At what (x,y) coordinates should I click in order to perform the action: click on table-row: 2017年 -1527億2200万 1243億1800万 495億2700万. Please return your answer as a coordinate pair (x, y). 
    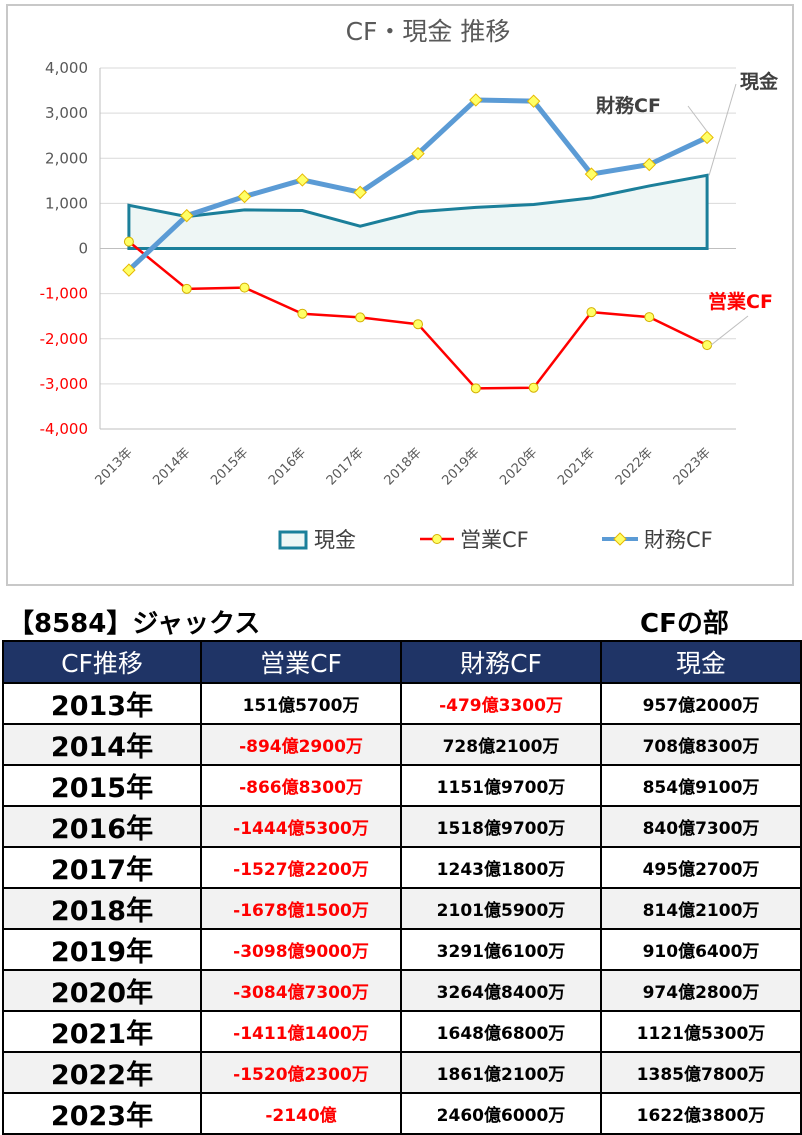
    Looking at the image, I should click on (402, 867).